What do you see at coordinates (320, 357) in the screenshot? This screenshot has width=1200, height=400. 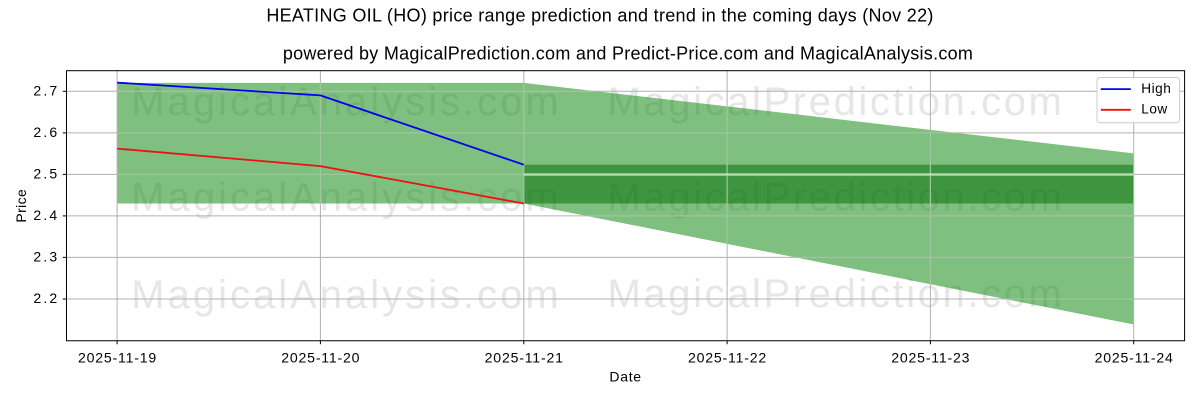 I see `svg-text: 2025-11-20` at bounding box center [320, 357].